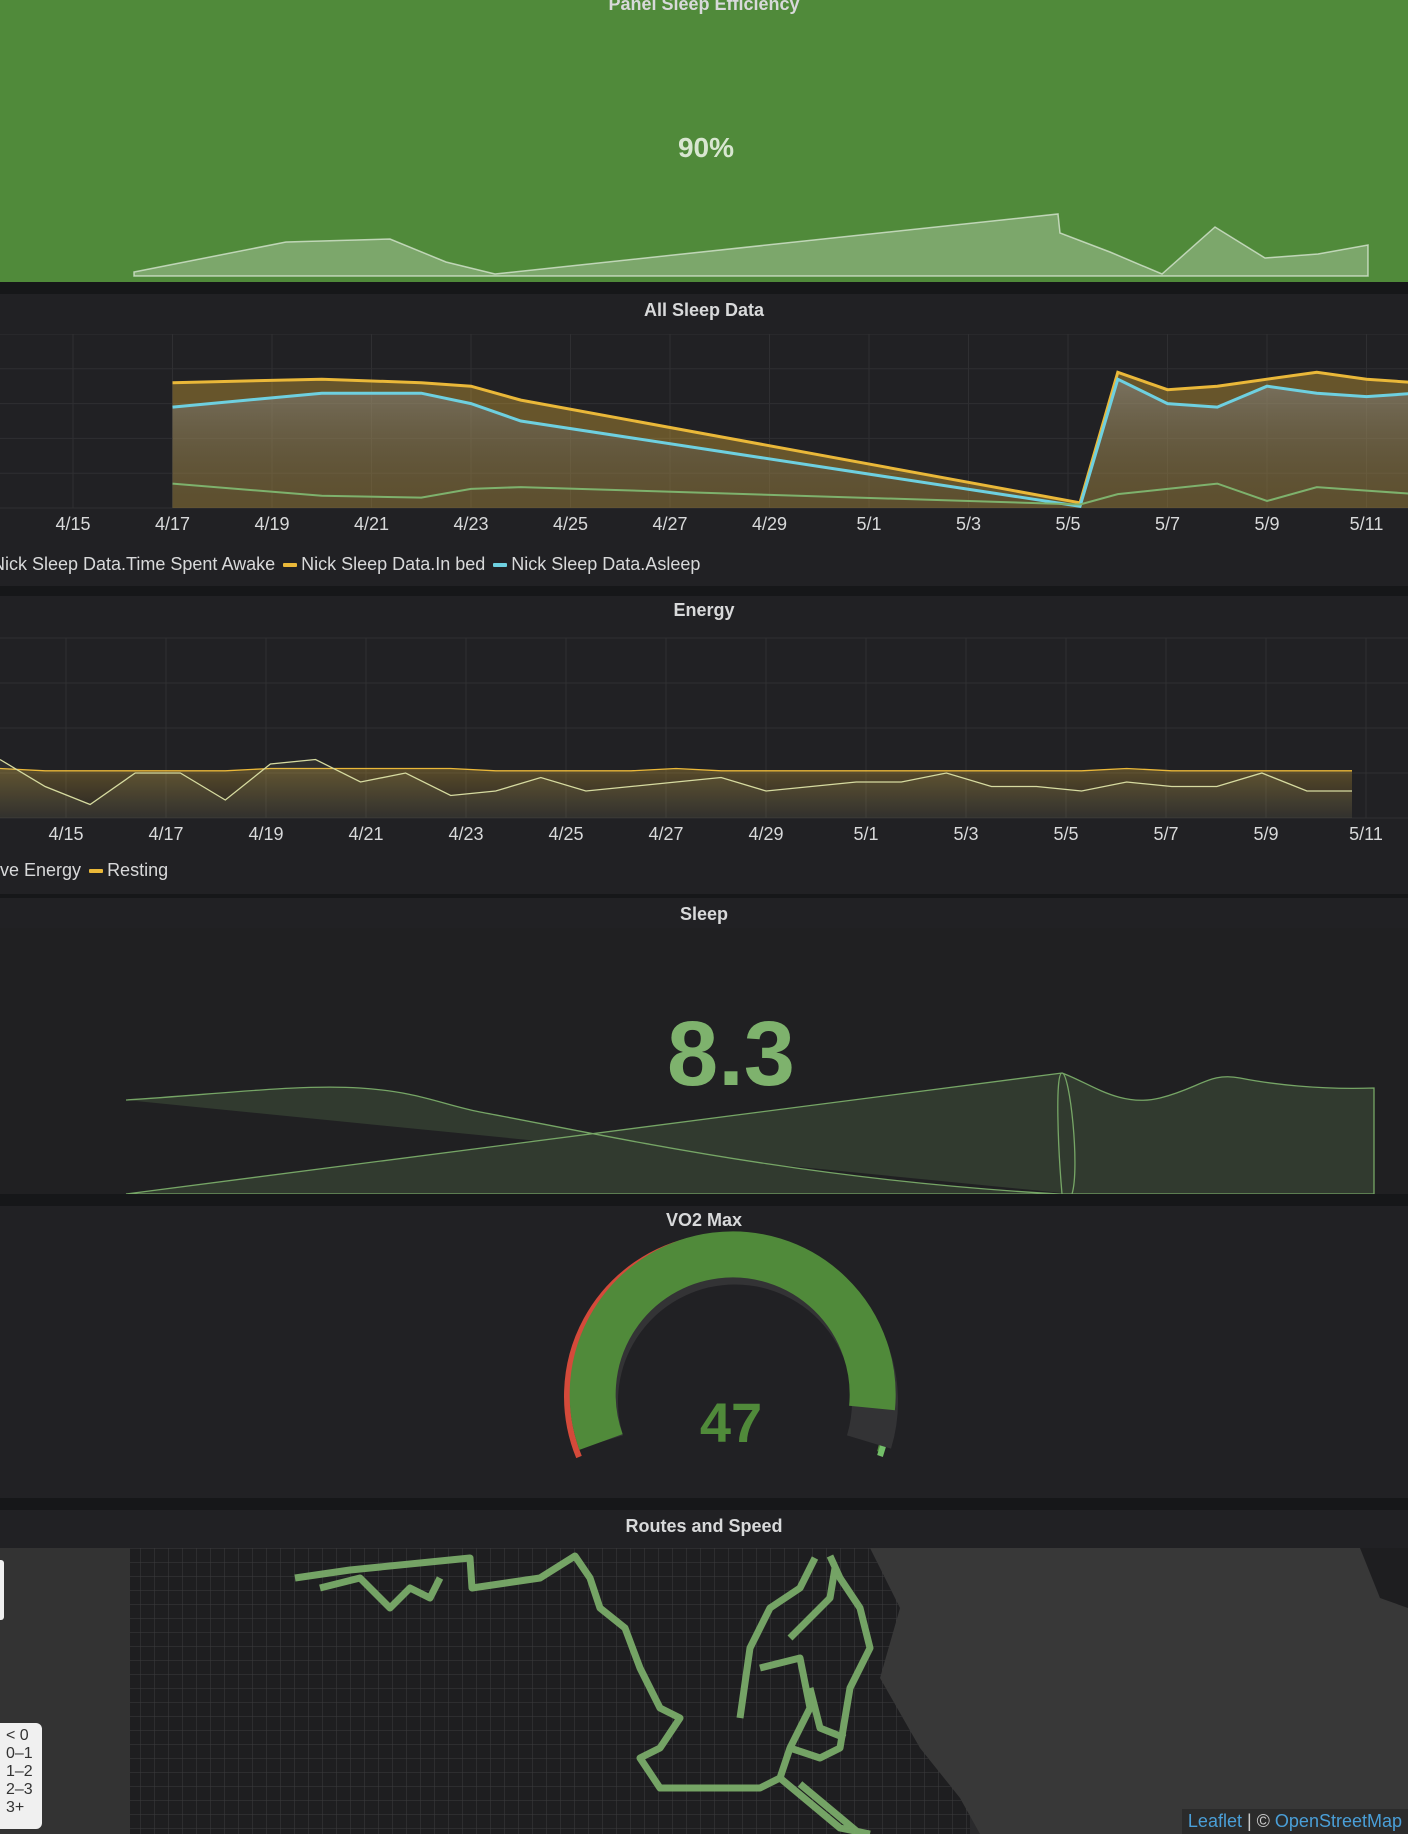 This screenshot has height=1834, width=1408. What do you see at coordinates (704, 610) in the screenshot?
I see `panel-title: Energy` at bounding box center [704, 610].